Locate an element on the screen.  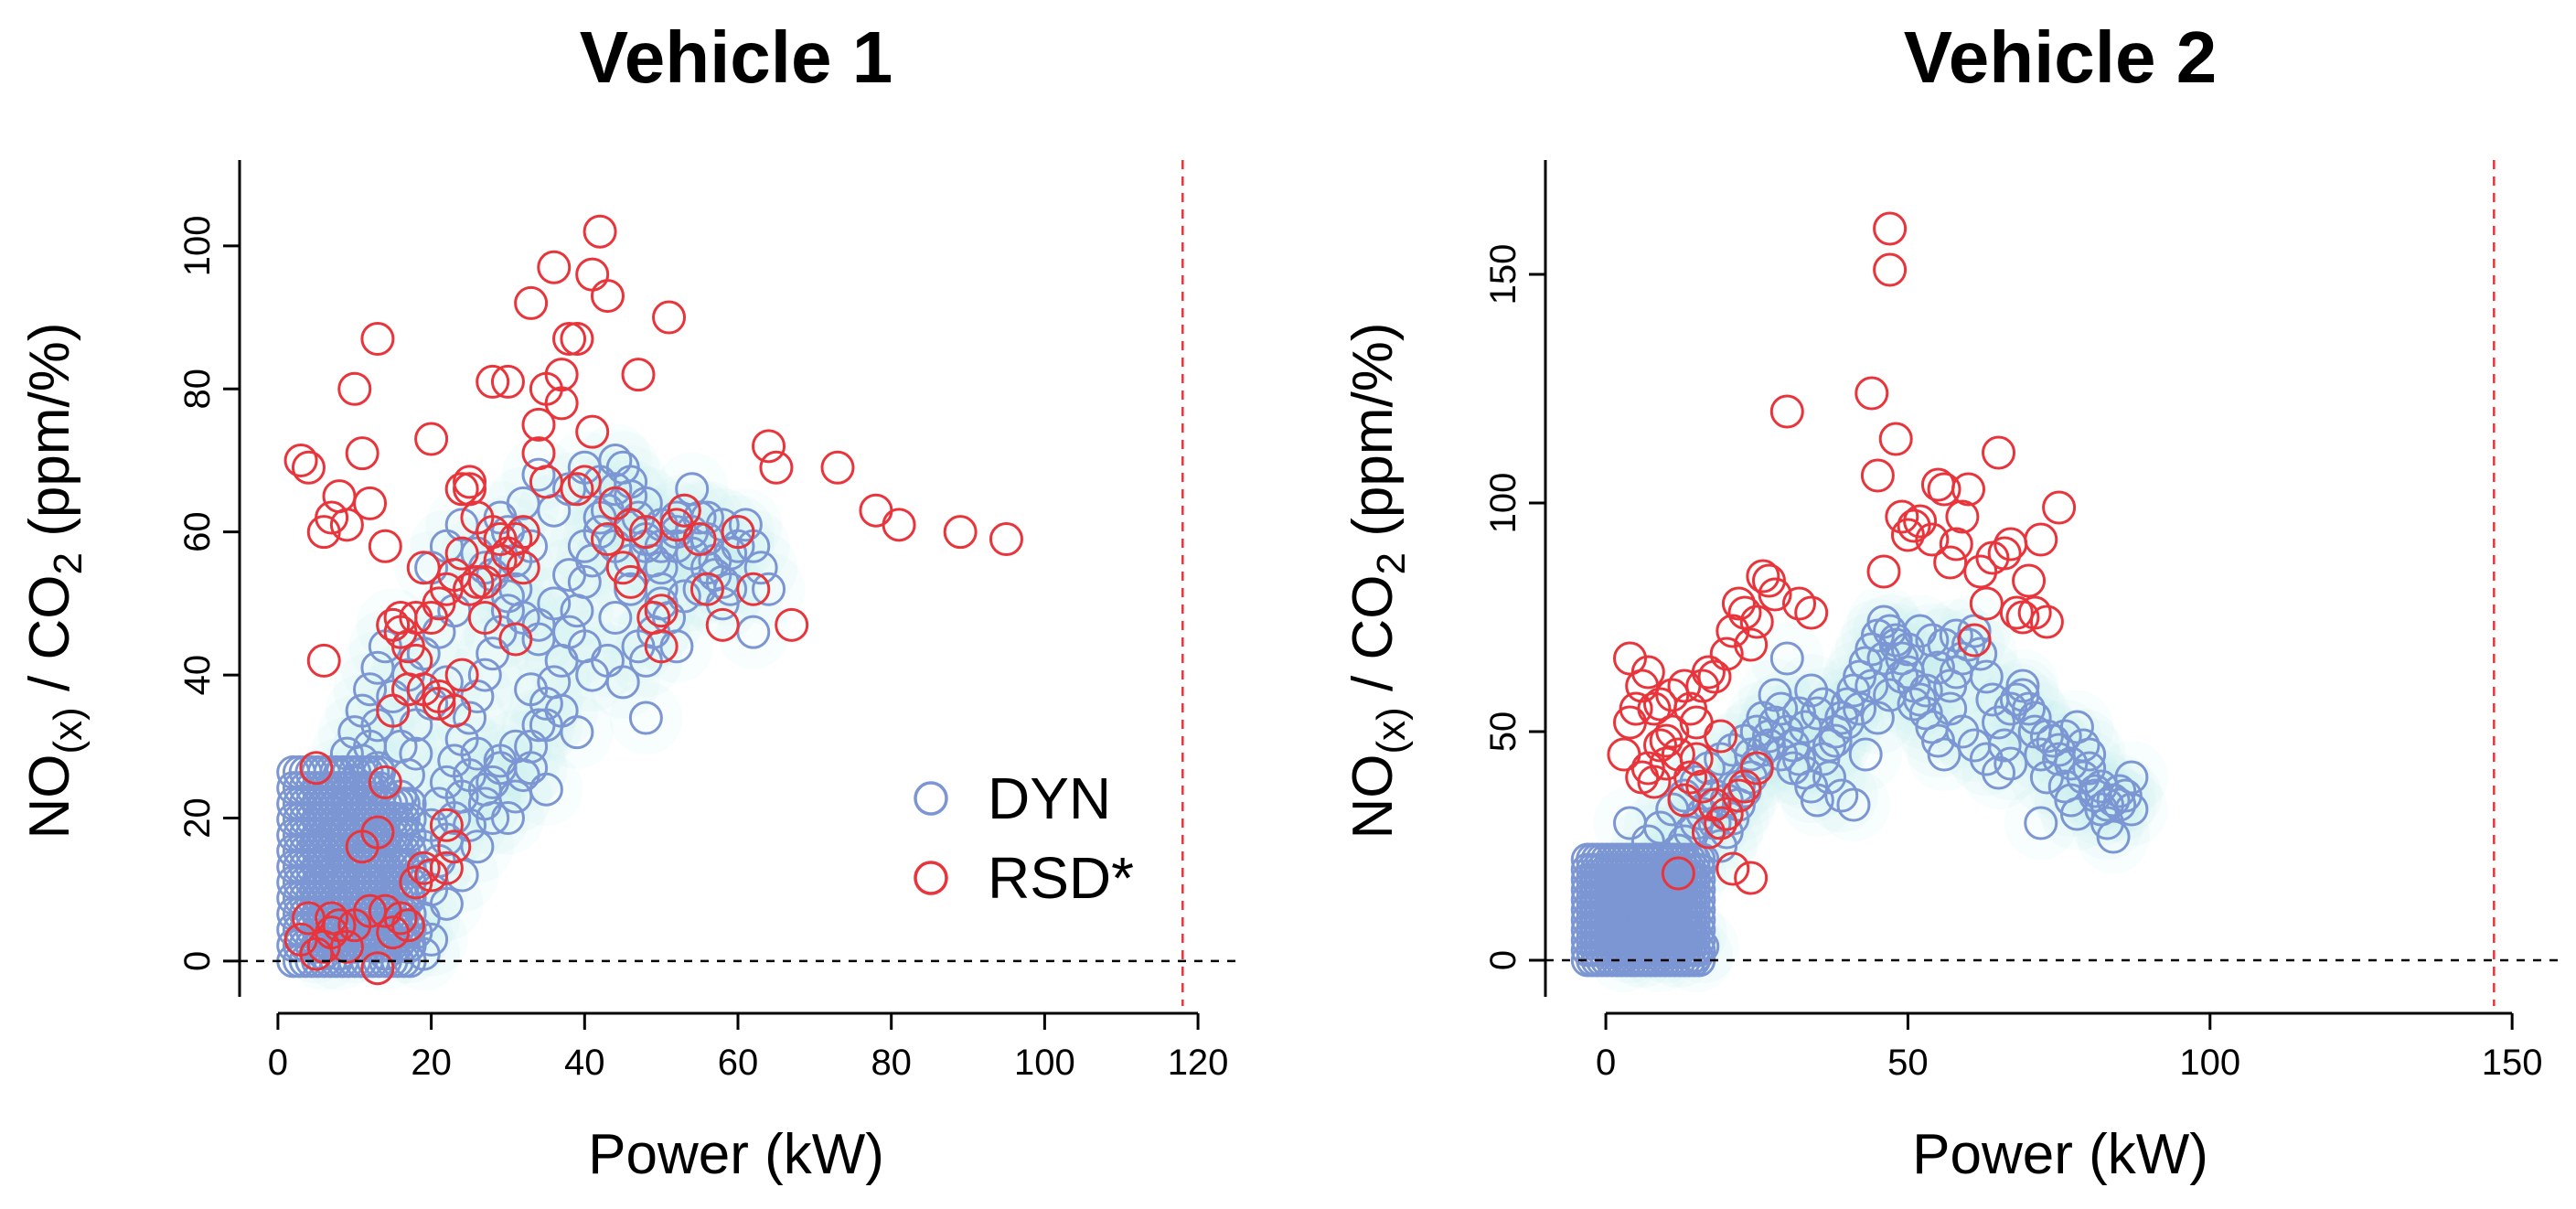
x-tick-label: 60 is located at coordinates (738, 1063).